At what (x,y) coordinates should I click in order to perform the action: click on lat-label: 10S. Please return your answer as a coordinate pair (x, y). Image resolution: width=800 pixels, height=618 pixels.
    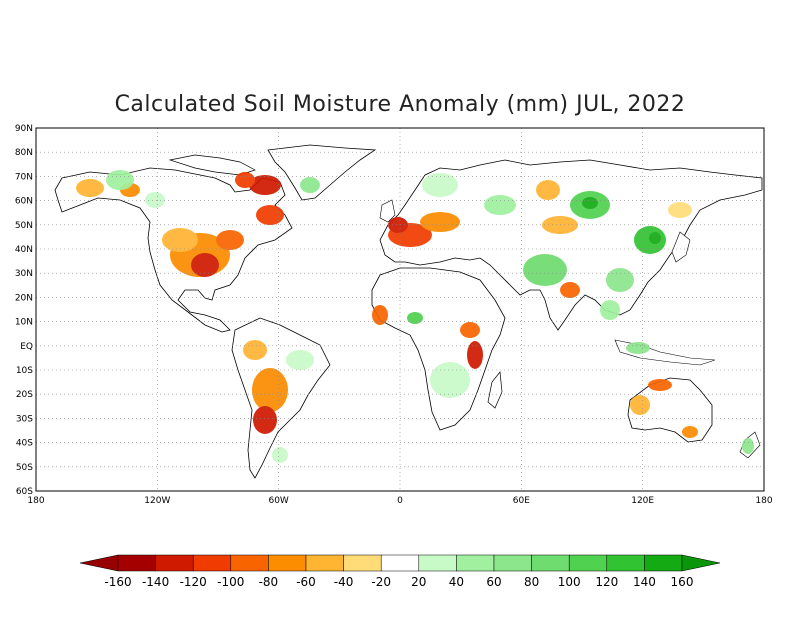
    Looking at the image, I should click on (24, 371).